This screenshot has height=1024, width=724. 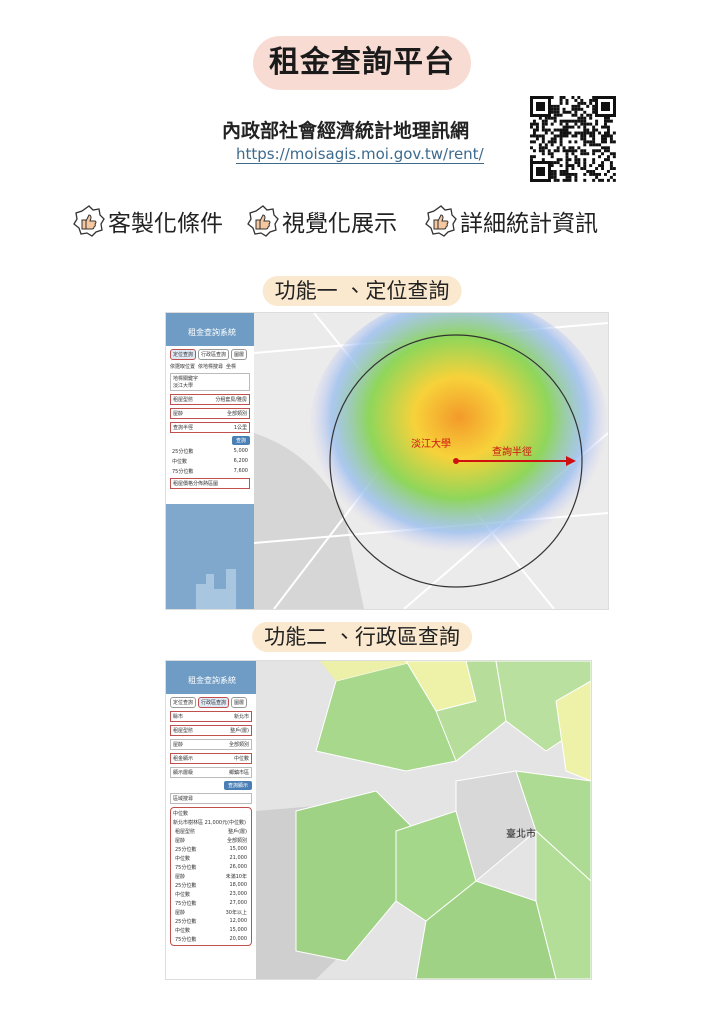 What do you see at coordinates (185, 832) in the screenshot?
I see `stat-label: 租屋型態` at bounding box center [185, 832].